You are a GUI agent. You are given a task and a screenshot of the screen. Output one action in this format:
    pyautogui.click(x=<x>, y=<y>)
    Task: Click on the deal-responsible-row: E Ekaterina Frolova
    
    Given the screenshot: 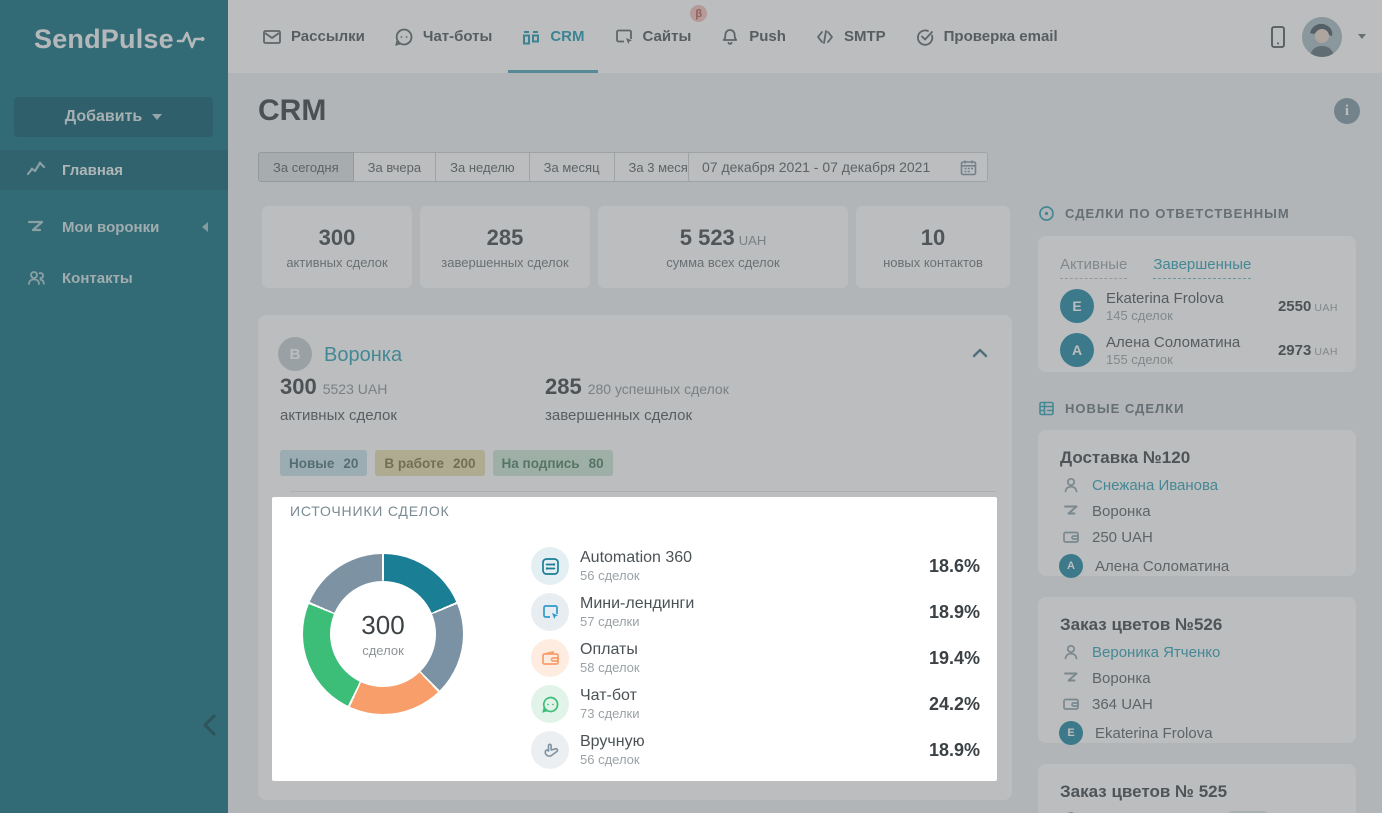 What is the action you would take?
    pyautogui.click(x=1197, y=729)
    